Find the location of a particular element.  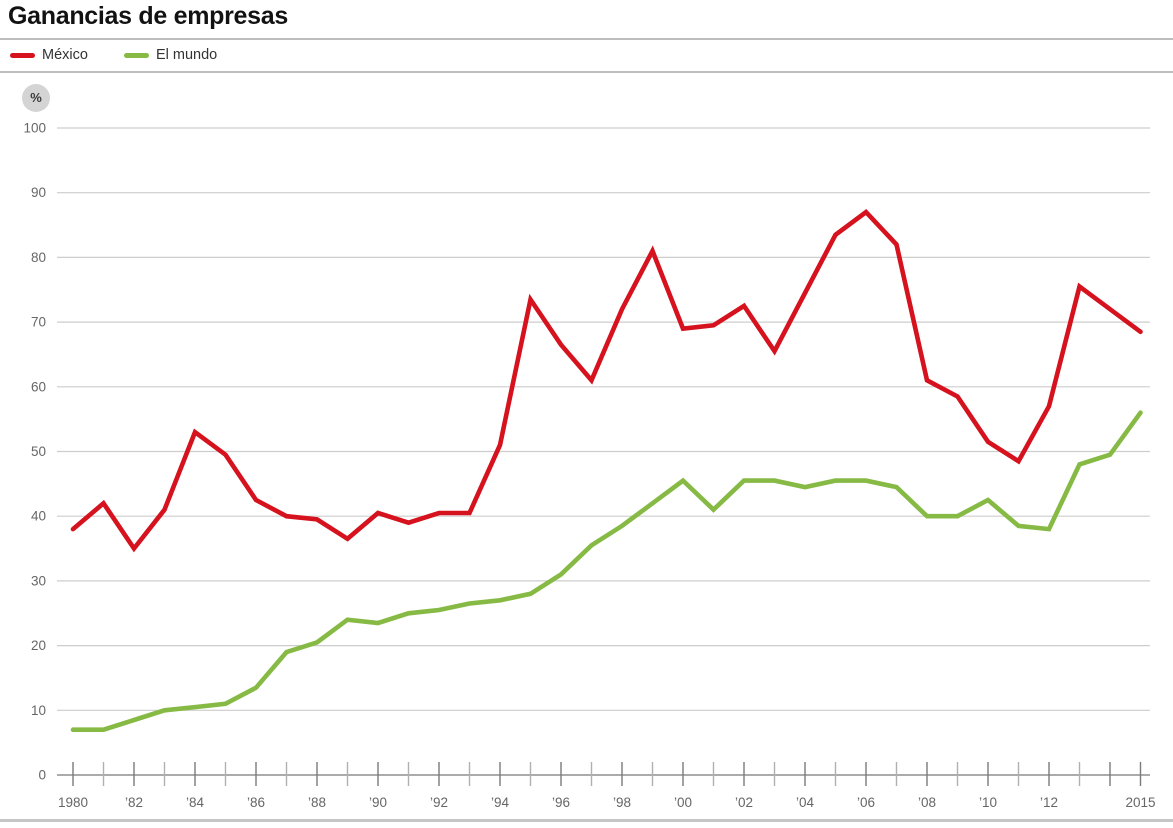

svg-text: ’08 is located at coordinates (927, 802).